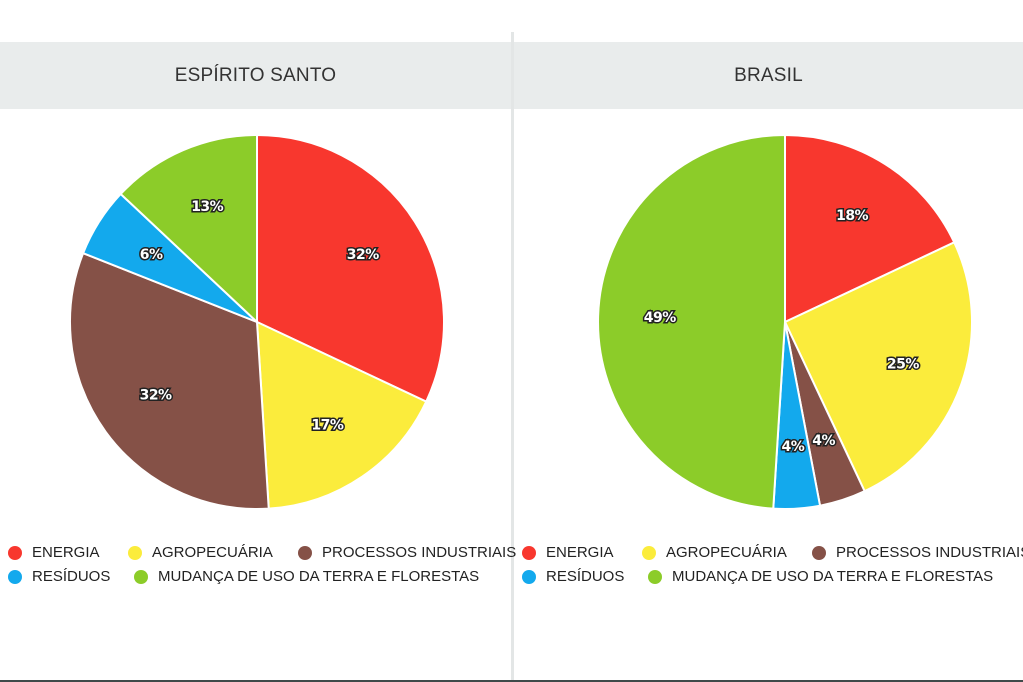 This screenshot has height=682, width=1023. Describe the element at coordinates (255, 75) in the screenshot. I see `panel-title: ESPÍRITO SANTO` at that location.